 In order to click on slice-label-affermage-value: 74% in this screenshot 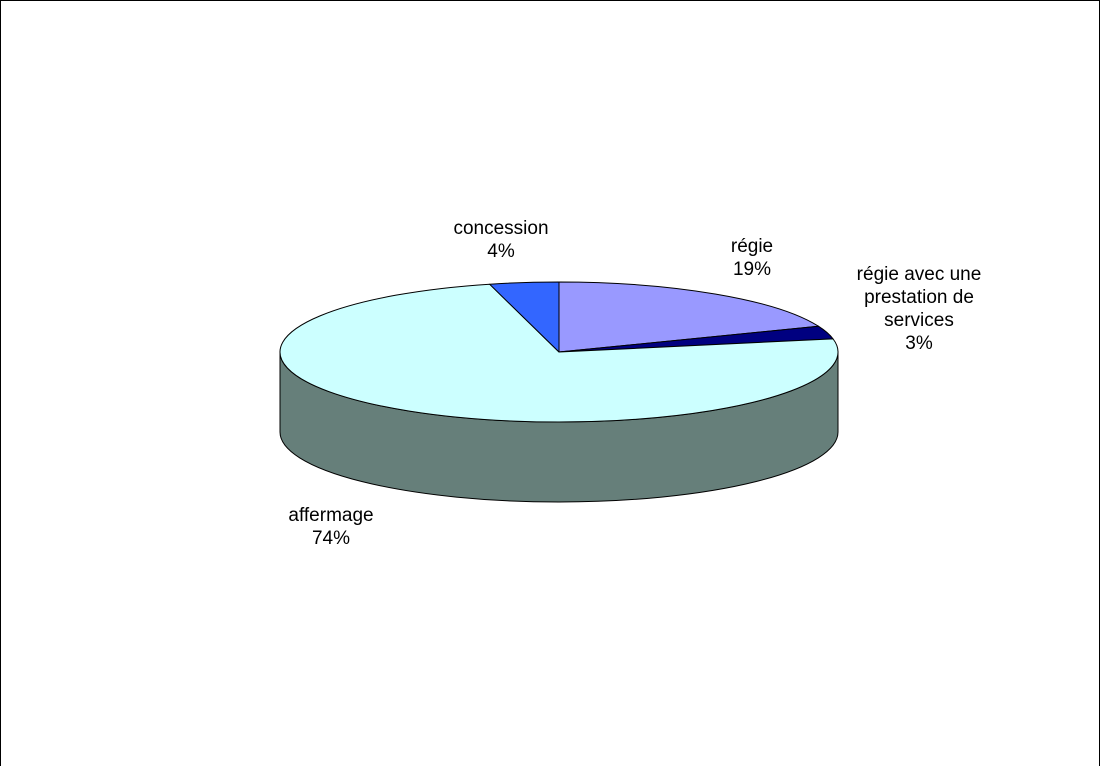, I will do `click(331, 538)`.